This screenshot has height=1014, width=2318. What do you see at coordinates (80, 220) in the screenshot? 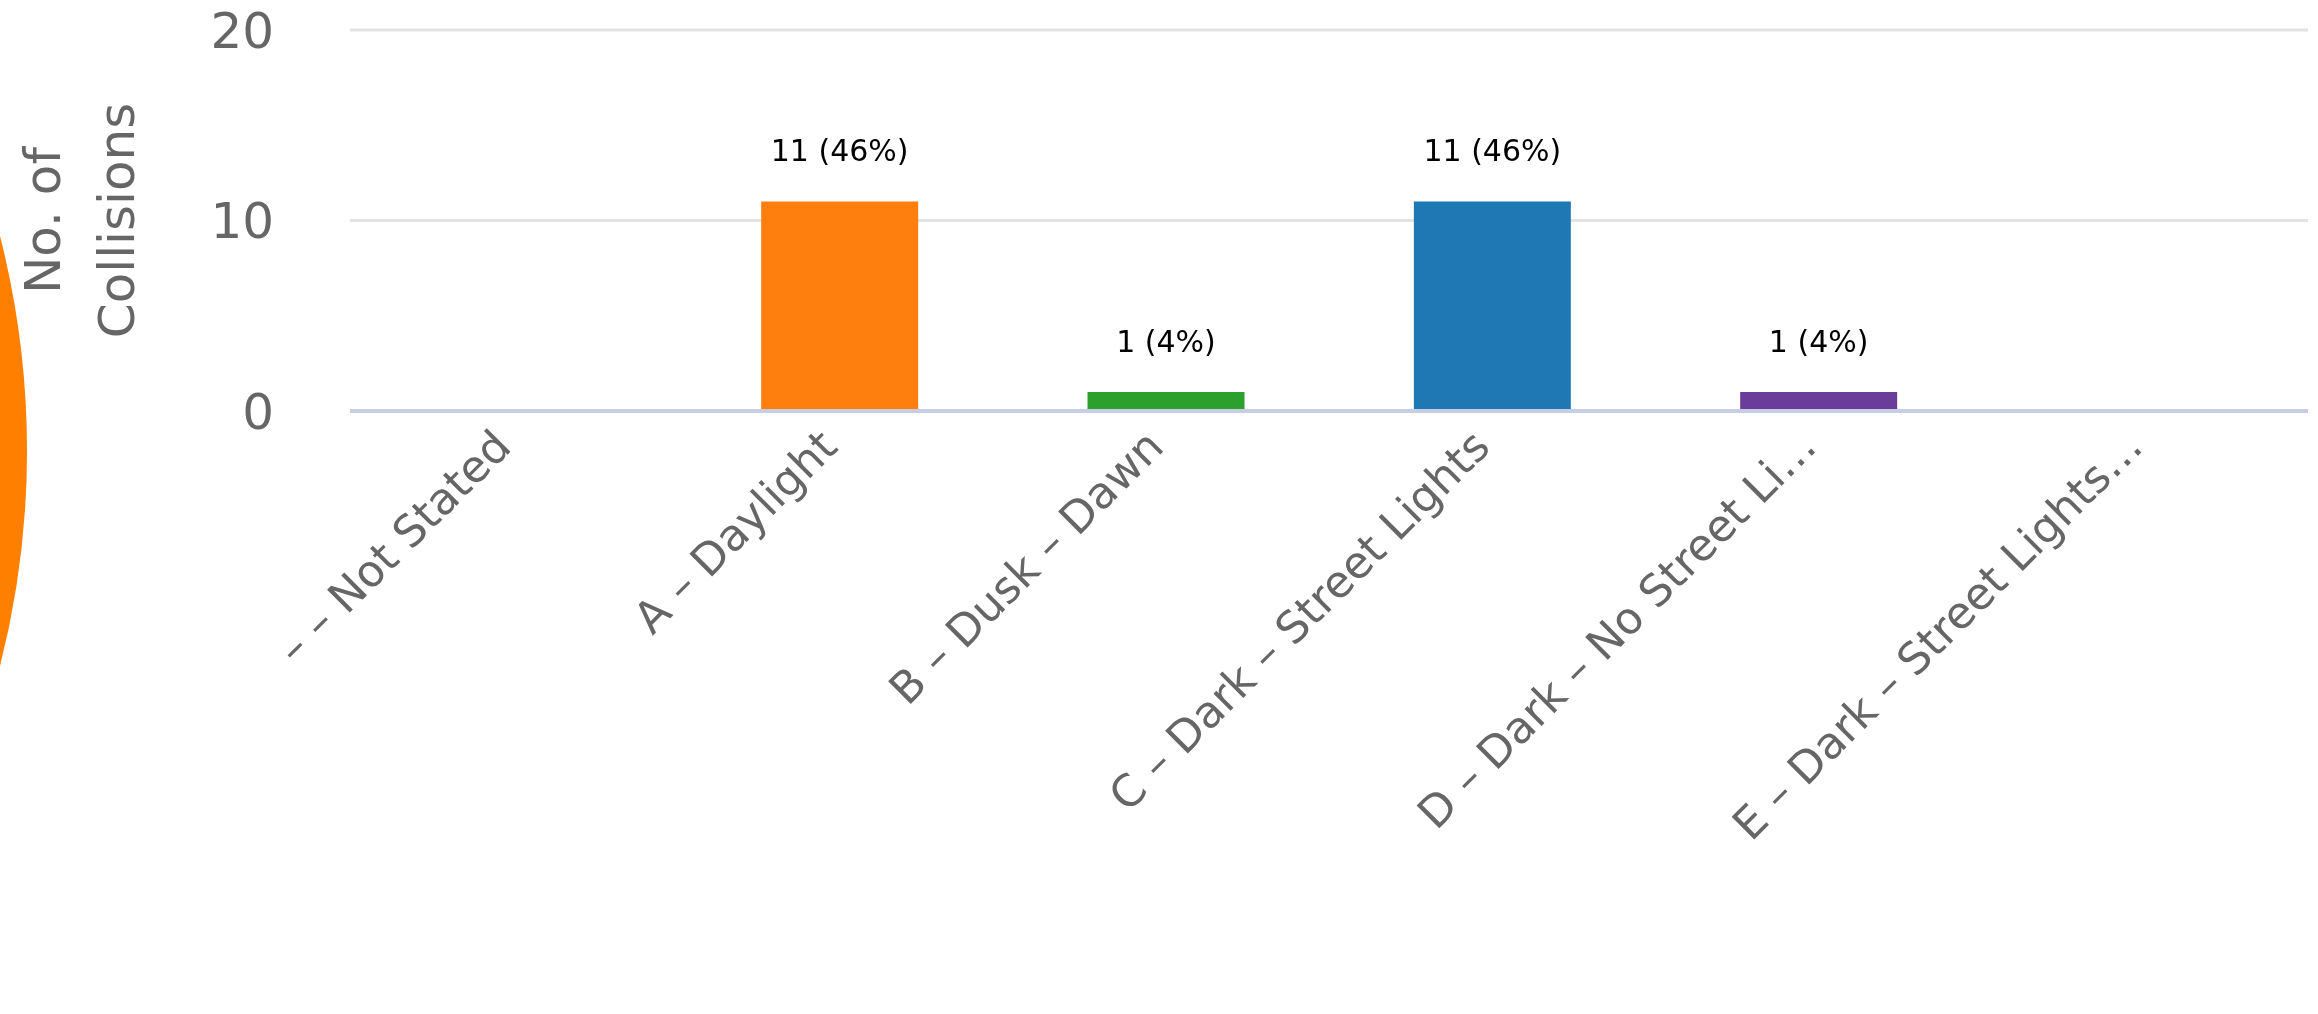
I see `y-axis-title: No. of Collisions` at bounding box center [80, 220].